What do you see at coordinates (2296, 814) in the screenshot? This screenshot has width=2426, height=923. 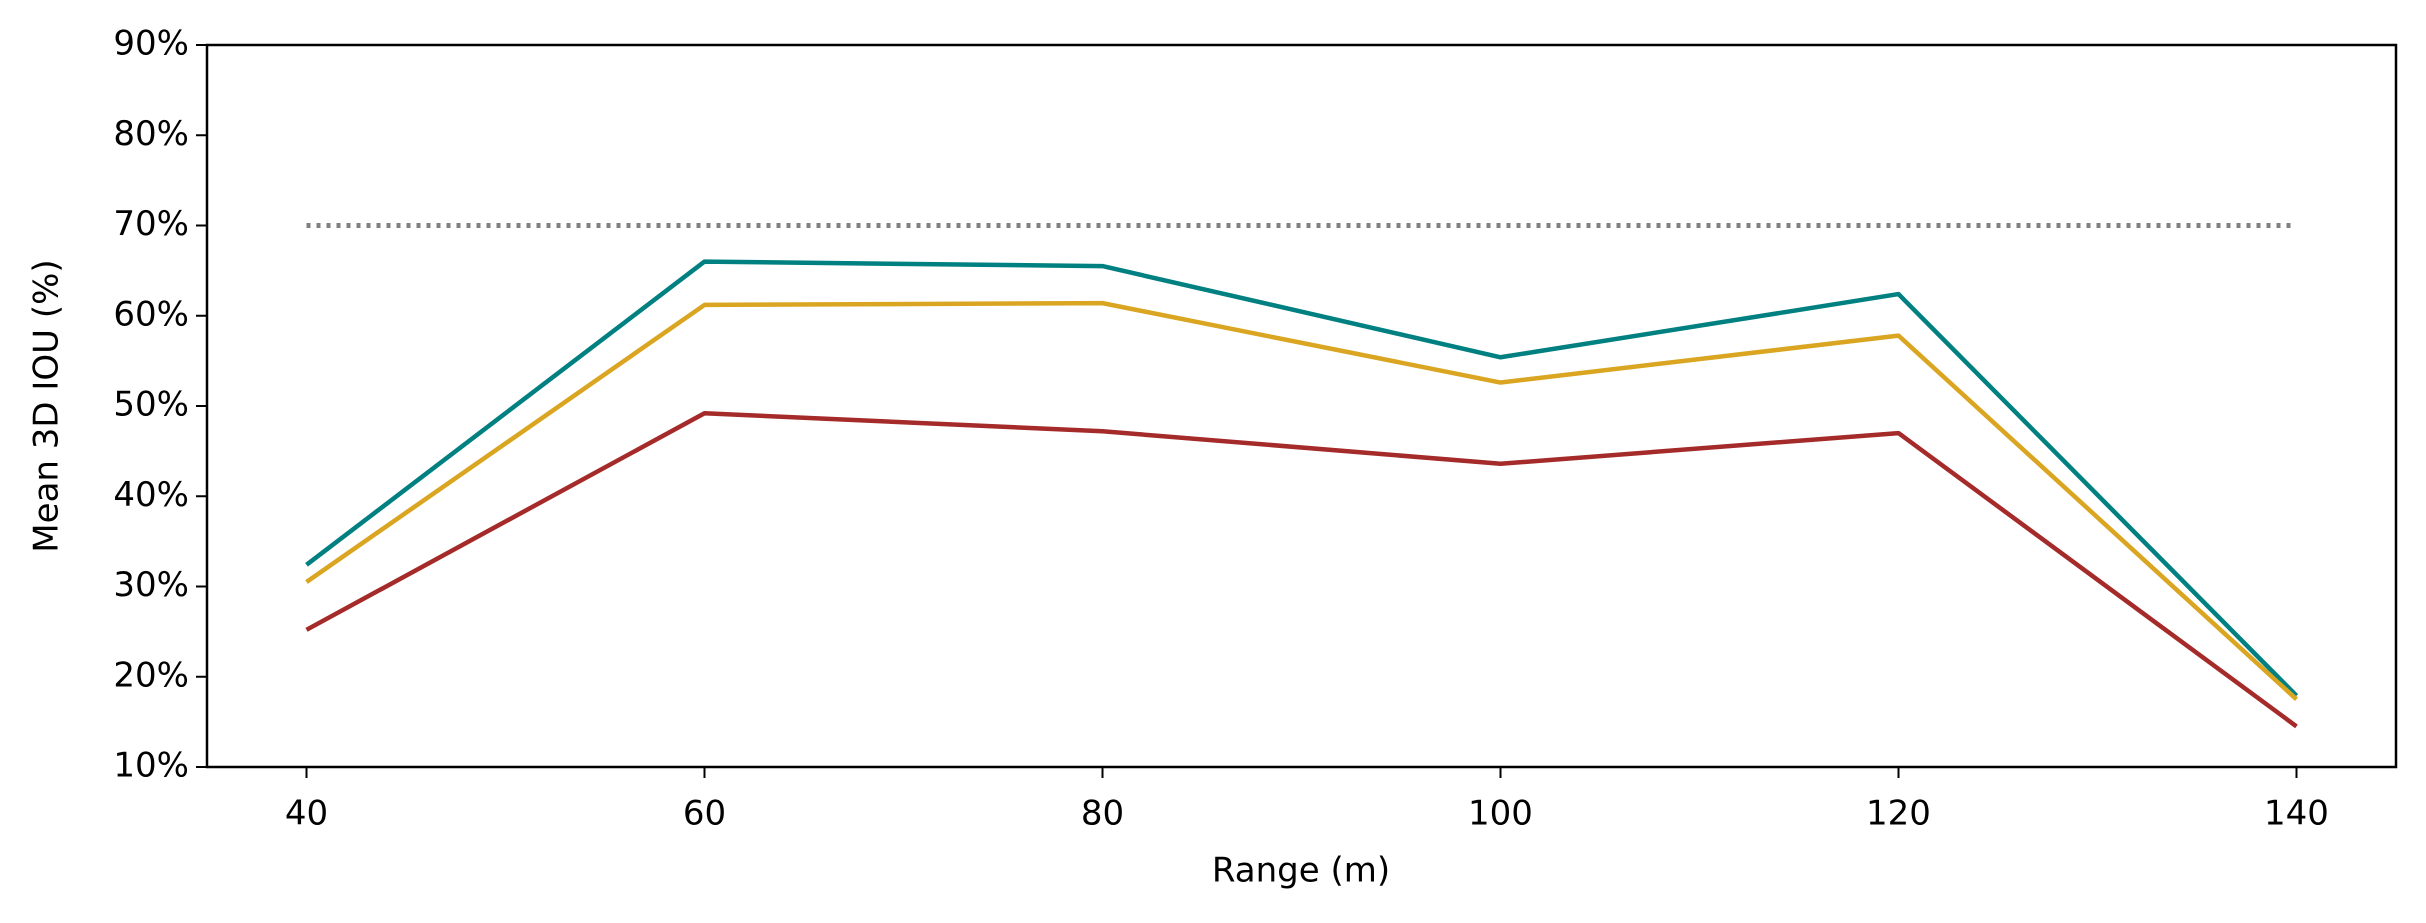 I see `x-tick-label: 140` at bounding box center [2296, 814].